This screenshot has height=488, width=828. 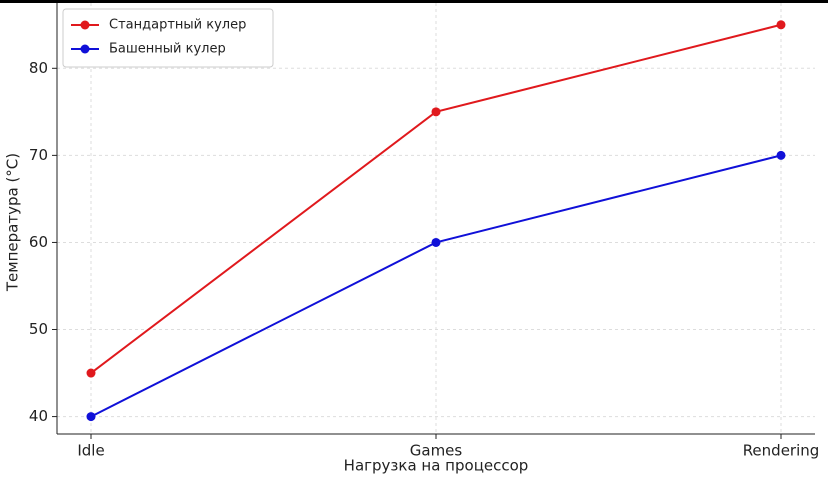 What do you see at coordinates (38, 416) in the screenshot?
I see `y-tick-label: 40` at bounding box center [38, 416].